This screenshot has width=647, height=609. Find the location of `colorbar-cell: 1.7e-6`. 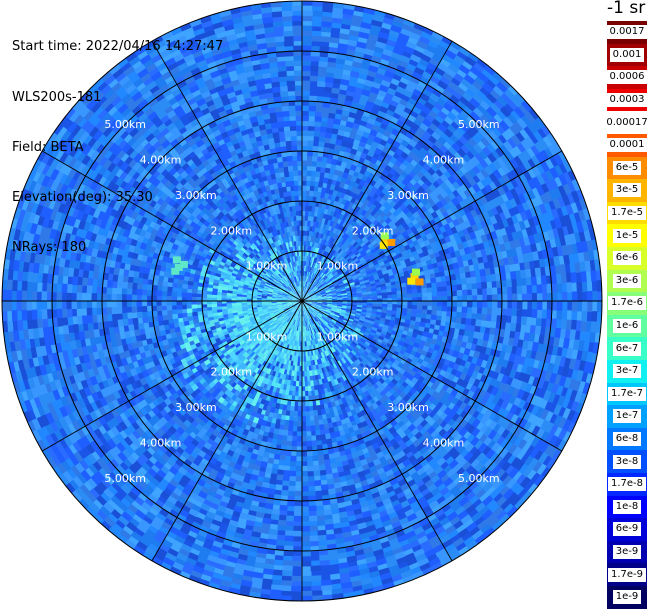

colorbar-cell: 1.7e-6 is located at coordinates (627, 303).